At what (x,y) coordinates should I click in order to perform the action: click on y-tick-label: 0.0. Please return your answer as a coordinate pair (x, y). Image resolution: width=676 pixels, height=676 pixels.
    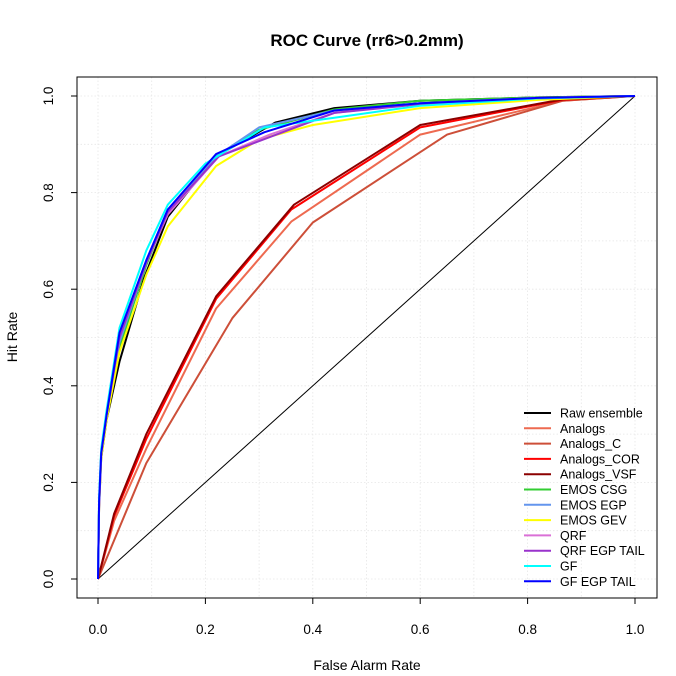
    Looking at the image, I should click on (48, 579).